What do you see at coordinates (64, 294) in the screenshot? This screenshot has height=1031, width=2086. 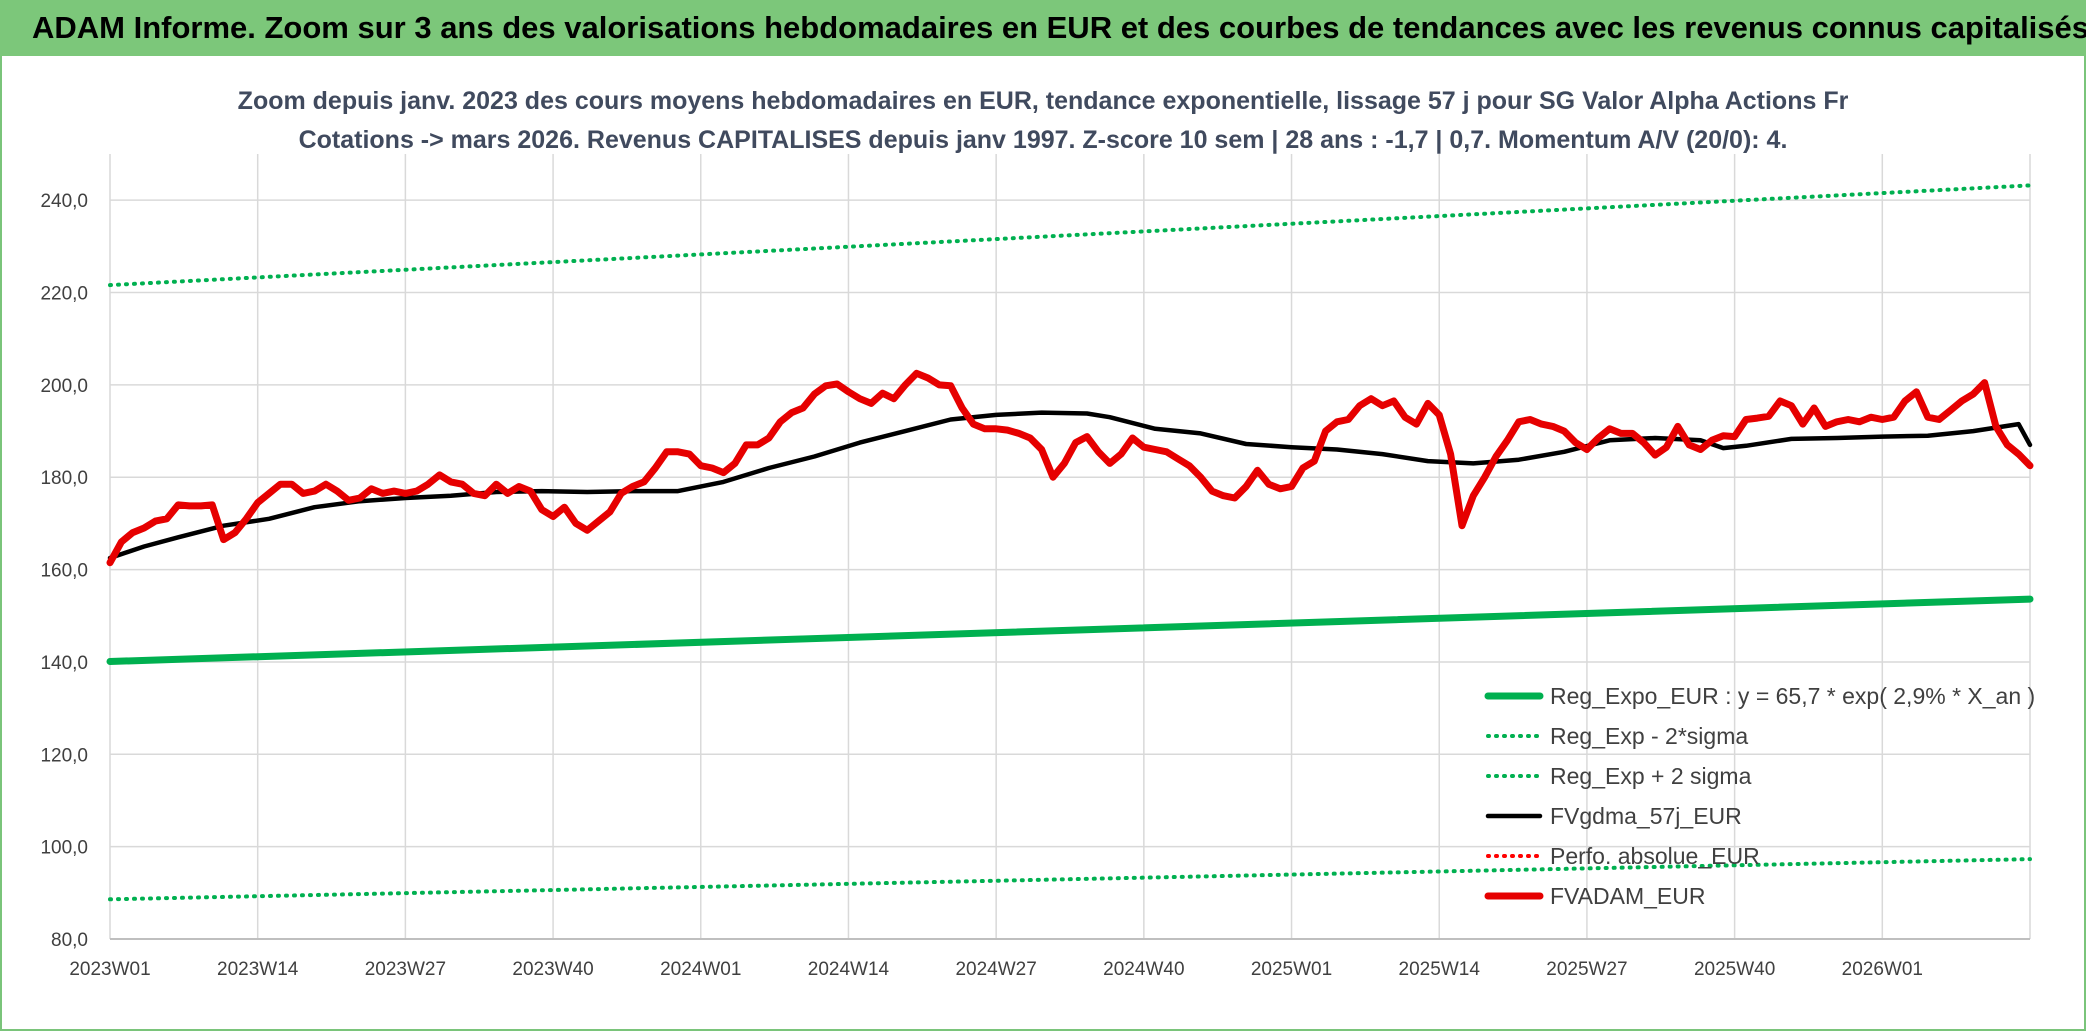 I see `y-tick-label: 220,0` at bounding box center [64, 294].